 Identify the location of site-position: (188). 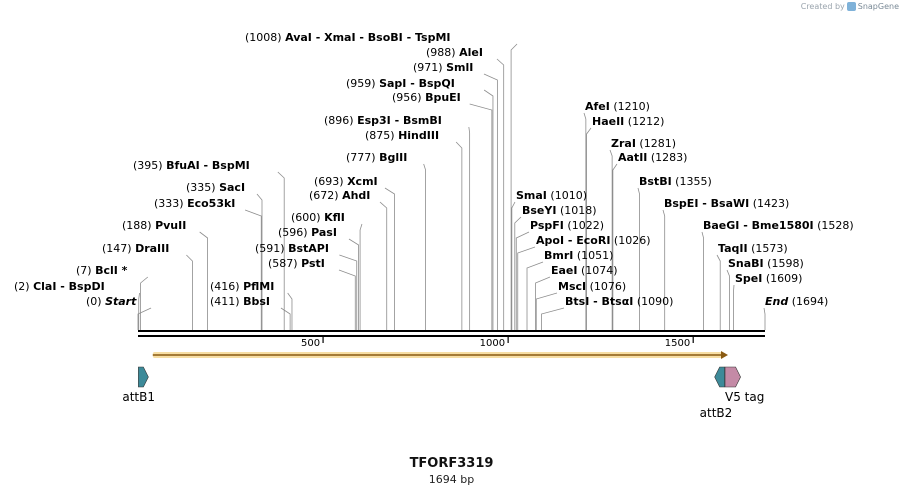
(138, 225).